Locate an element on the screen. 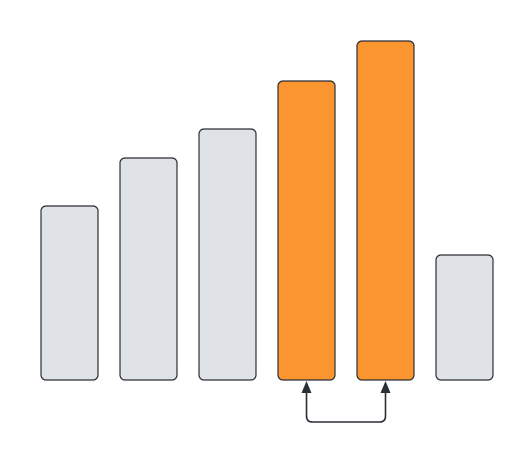 The width and height of the screenshot is (532, 462). swap-connector is located at coordinates (346, 402).